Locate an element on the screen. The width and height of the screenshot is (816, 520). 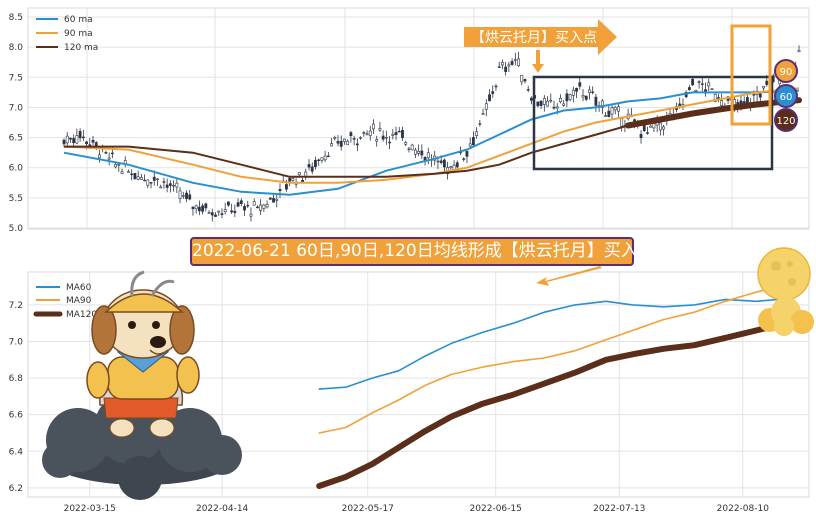
dog-icon is located at coordinates (143, 354).